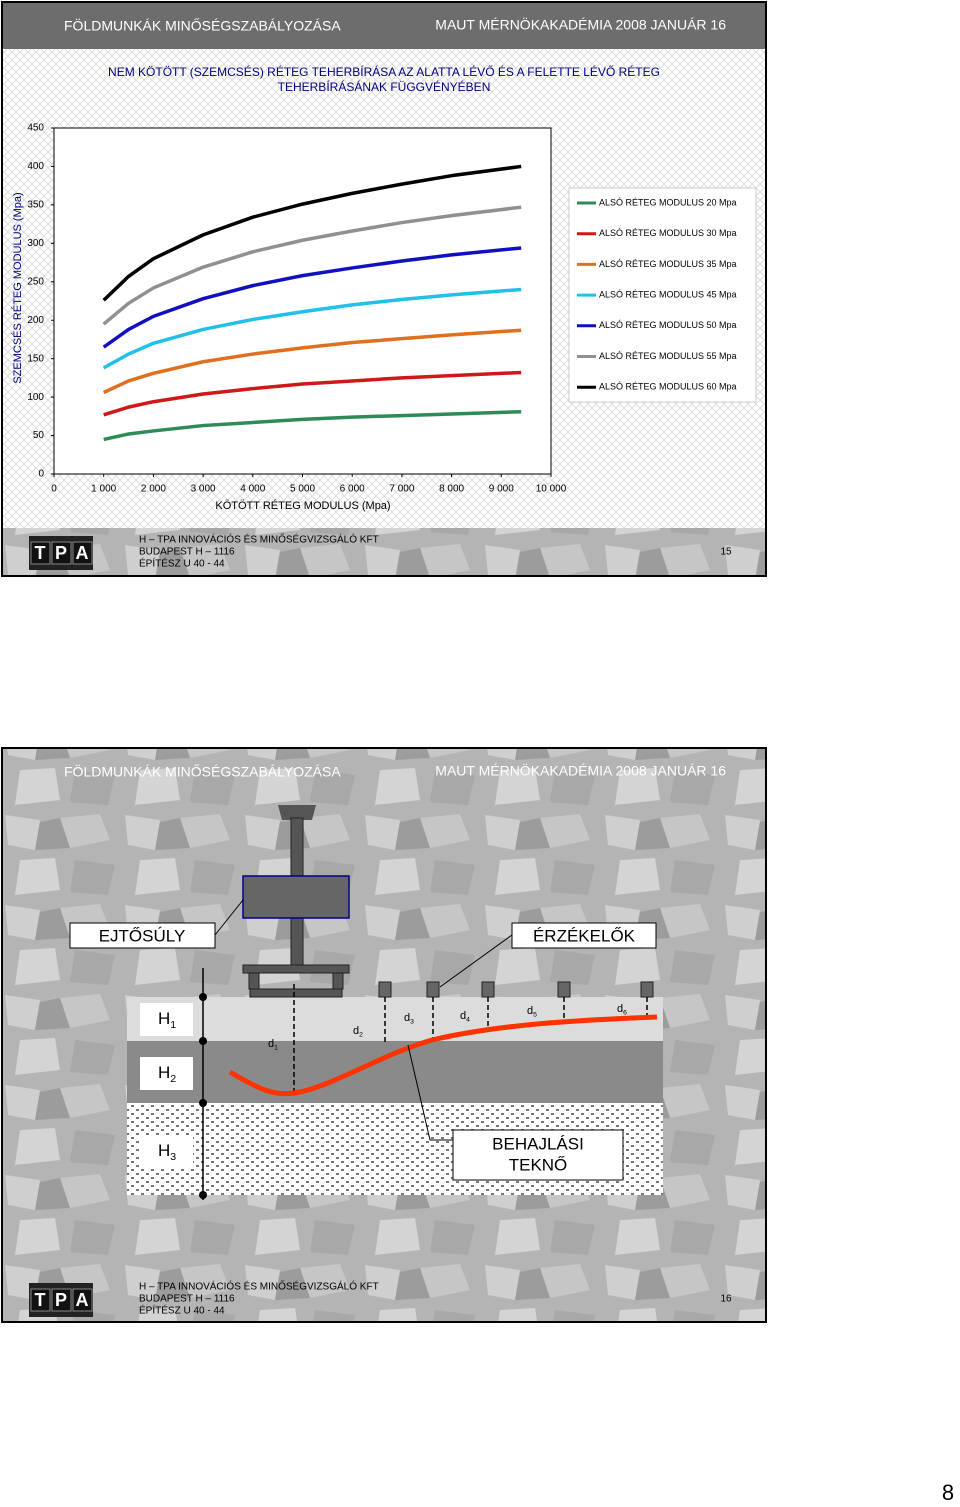 This screenshot has width=960, height=1507. What do you see at coordinates (252, 489) in the screenshot?
I see `x-tick-label: 4 000` at bounding box center [252, 489].